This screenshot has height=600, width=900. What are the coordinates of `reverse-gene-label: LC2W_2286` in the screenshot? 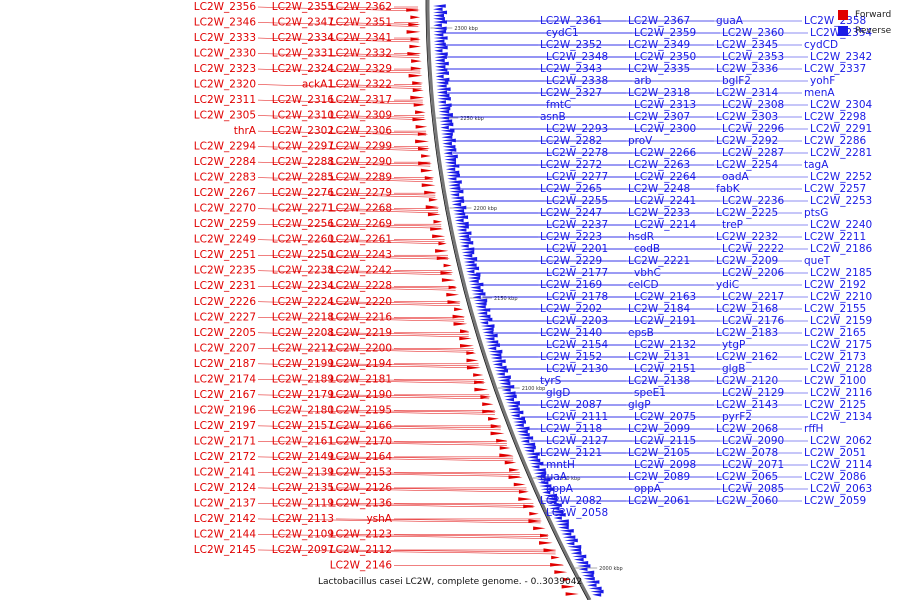 It's located at (835, 141).